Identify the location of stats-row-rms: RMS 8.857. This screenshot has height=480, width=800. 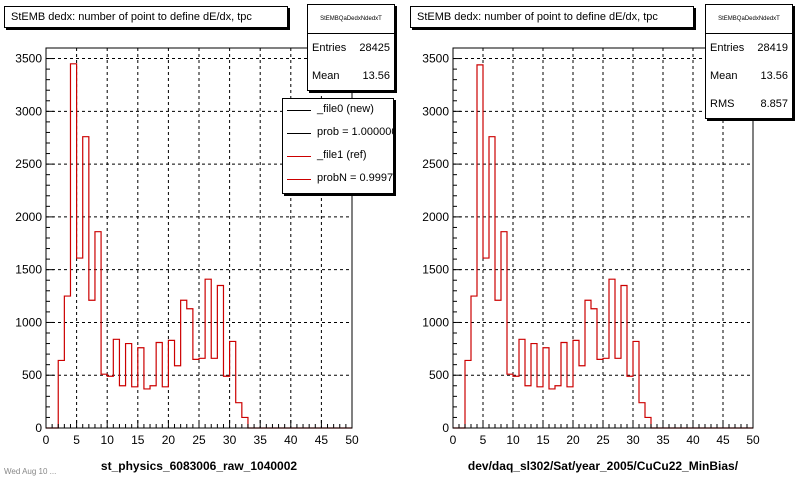
(749, 104).